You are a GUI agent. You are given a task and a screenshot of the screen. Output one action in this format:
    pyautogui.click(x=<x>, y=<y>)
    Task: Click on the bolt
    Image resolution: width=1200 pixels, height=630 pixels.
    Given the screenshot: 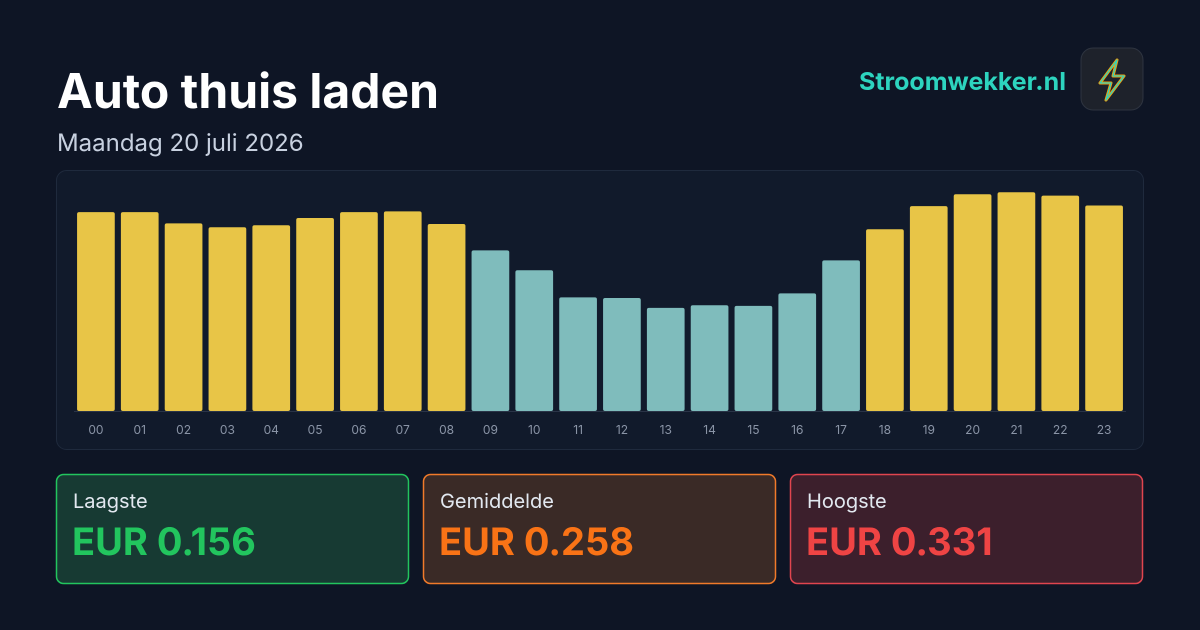 What is the action you would take?
    pyautogui.click(x=1112, y=80)
    